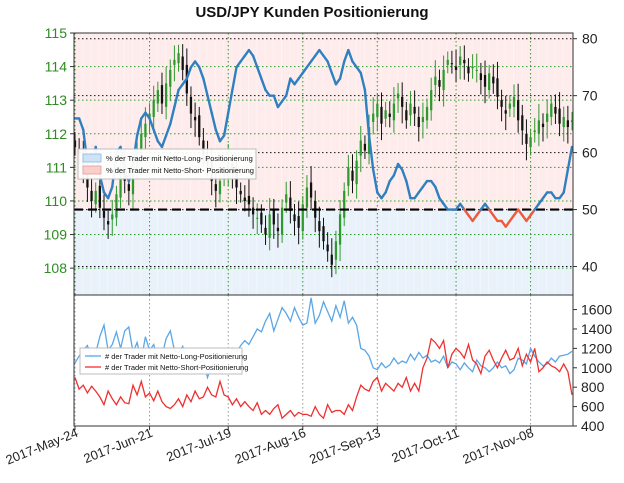  What do you see at coordinates (596, 348) in the screenshot?
I see `count-tick-label: 1200` at bounding box center [596, 348].